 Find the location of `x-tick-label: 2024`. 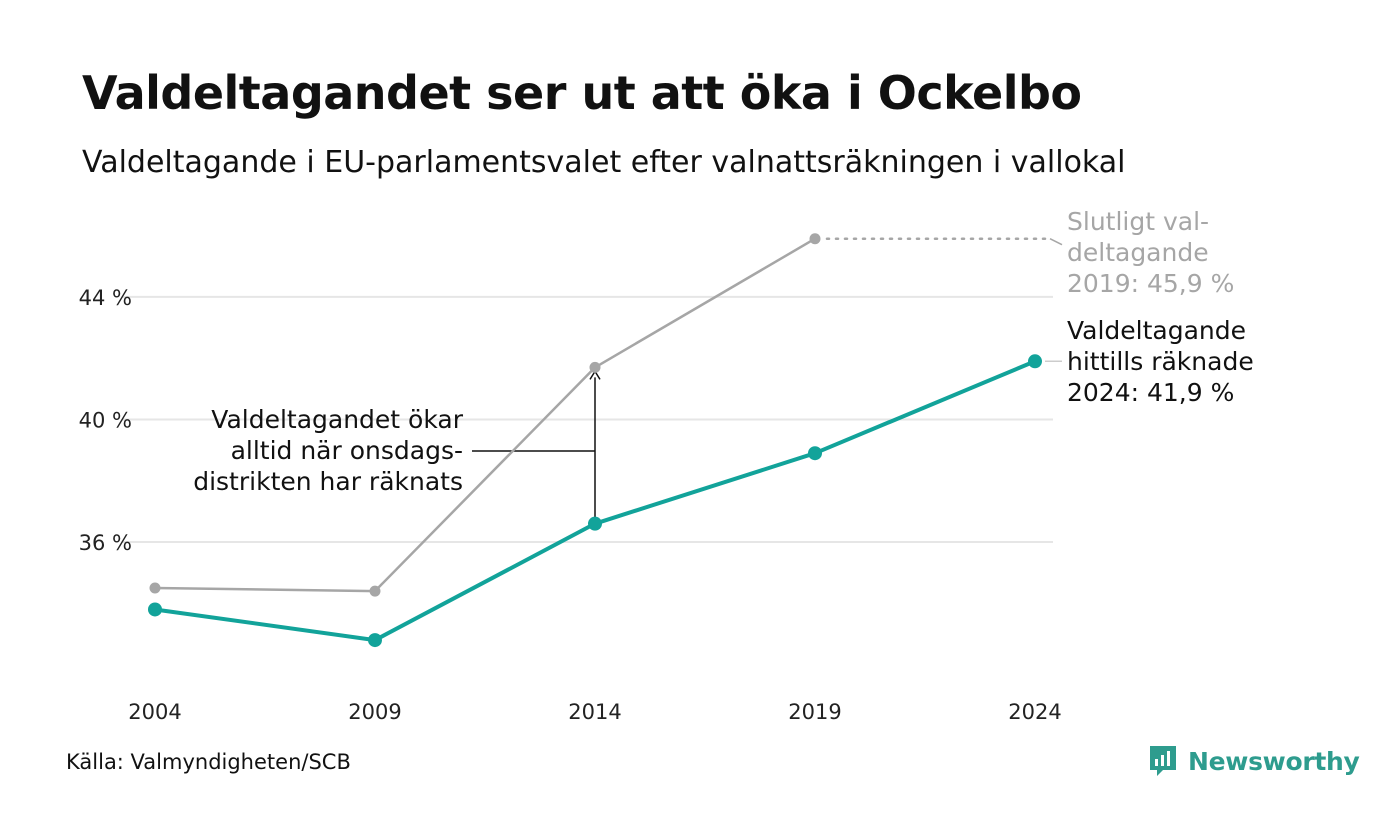

x-tick-label: 2024 is located at coordinates (1034, 712).